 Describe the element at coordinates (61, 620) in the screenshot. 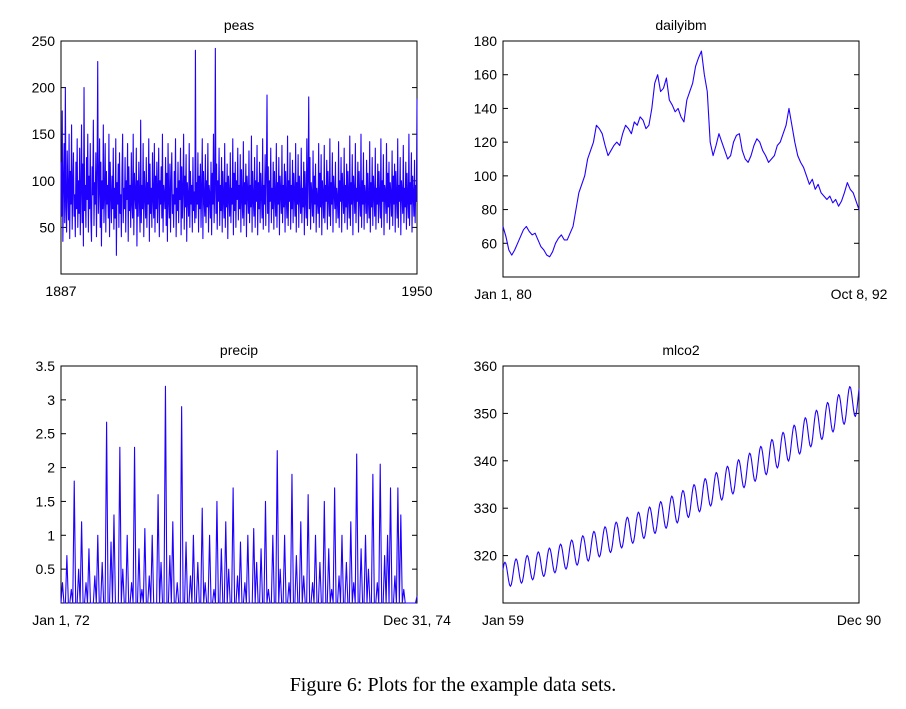

I see `x-tick-label-start: Jan 1, 72` at that location.